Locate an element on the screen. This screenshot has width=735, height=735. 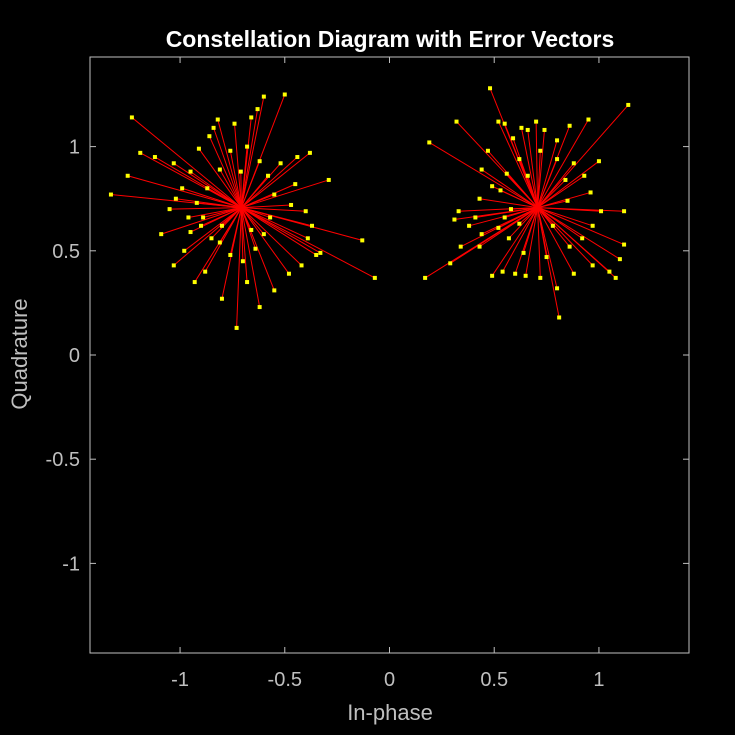
constellation-cluster is located at coordinates (527, 203).